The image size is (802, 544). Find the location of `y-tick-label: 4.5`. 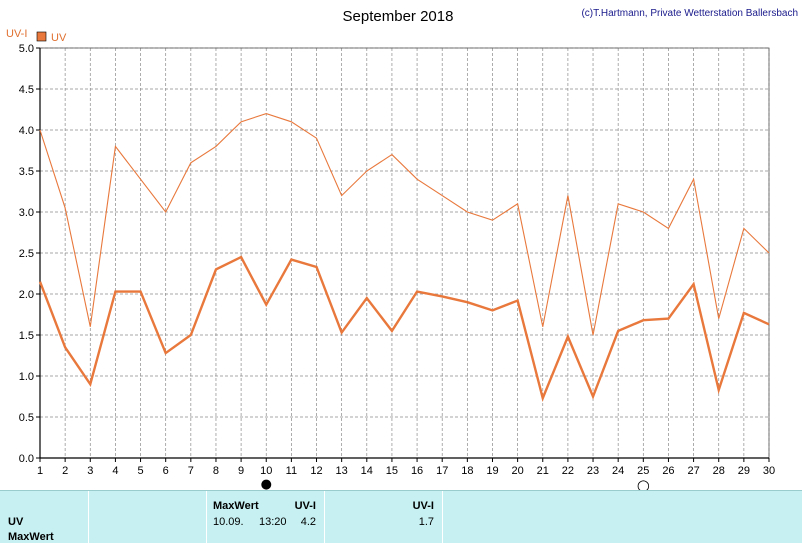

y-tick-label: 4.5 is located at coordinates (26, 90).